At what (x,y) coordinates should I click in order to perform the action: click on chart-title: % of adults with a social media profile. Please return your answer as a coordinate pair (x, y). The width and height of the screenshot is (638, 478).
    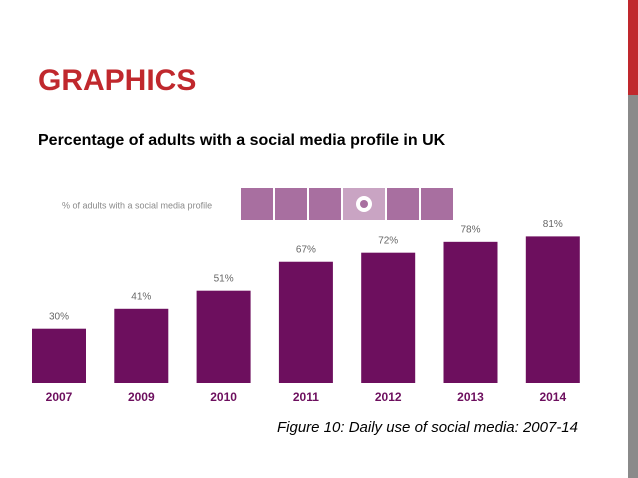
    Looking at the image, I should click on (137, 205).